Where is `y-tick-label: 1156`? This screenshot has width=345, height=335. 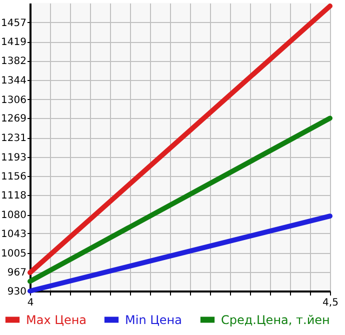 y-tick-label: 1156 is located at coordinates (13, 176).